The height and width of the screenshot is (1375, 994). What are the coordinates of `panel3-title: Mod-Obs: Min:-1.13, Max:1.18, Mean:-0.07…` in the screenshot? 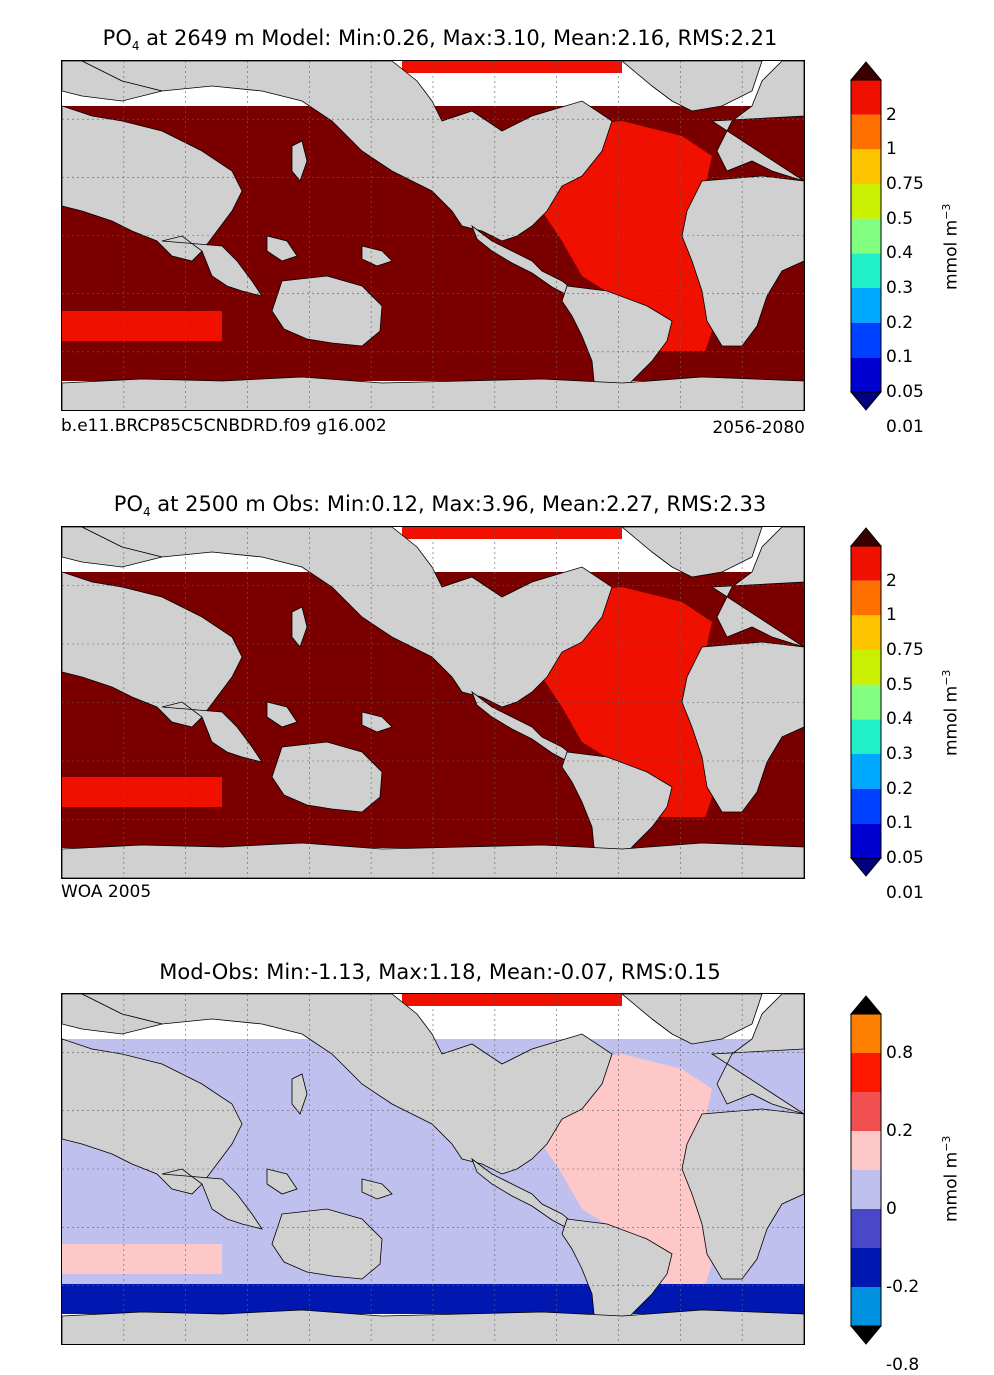 It's located at (440, 972).